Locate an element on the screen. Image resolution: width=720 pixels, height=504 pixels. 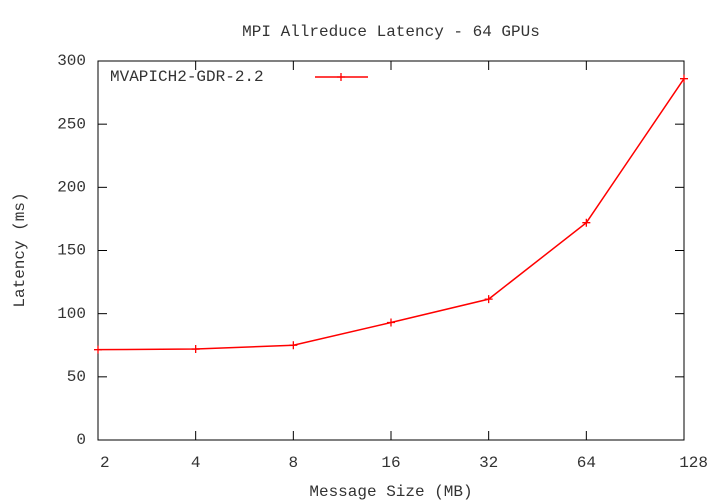
legend-marker is located at coordinates (341, 77).